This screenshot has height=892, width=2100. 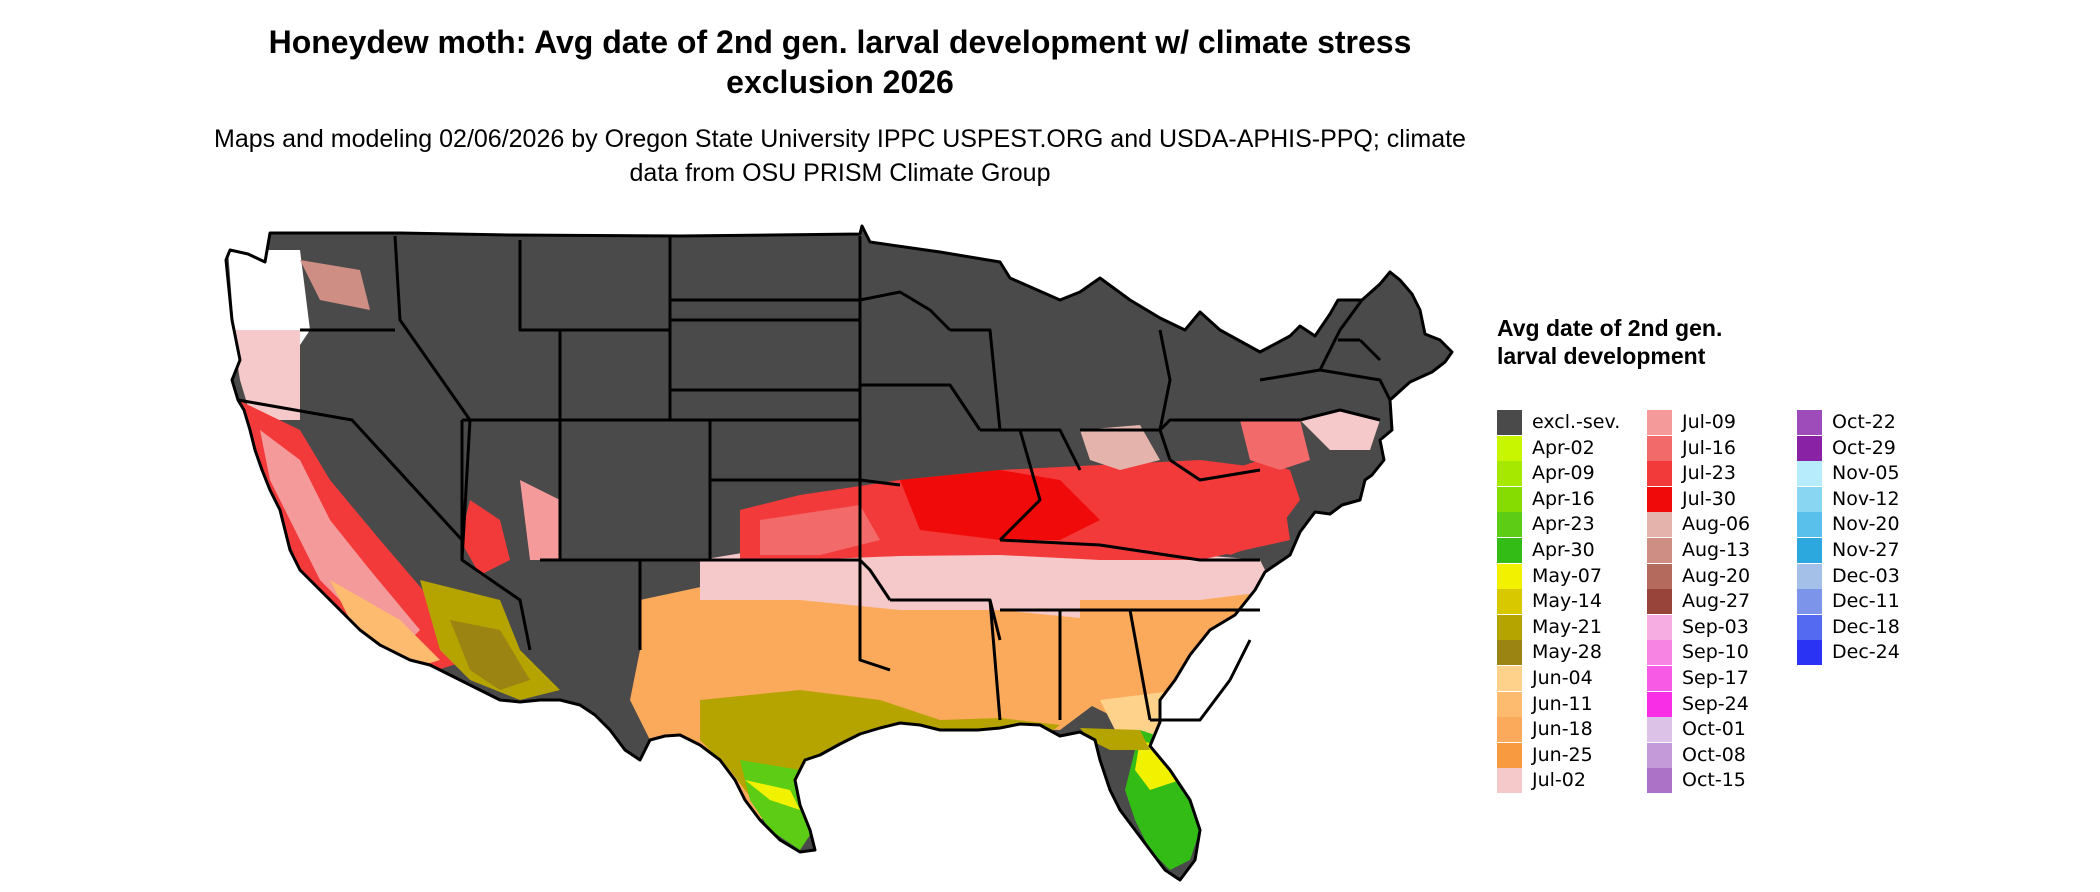 What do you see at coordinates (1563, 473) in the screenshot?
I see `legend-label: Apr-09` at bounding box center [1563, 473].